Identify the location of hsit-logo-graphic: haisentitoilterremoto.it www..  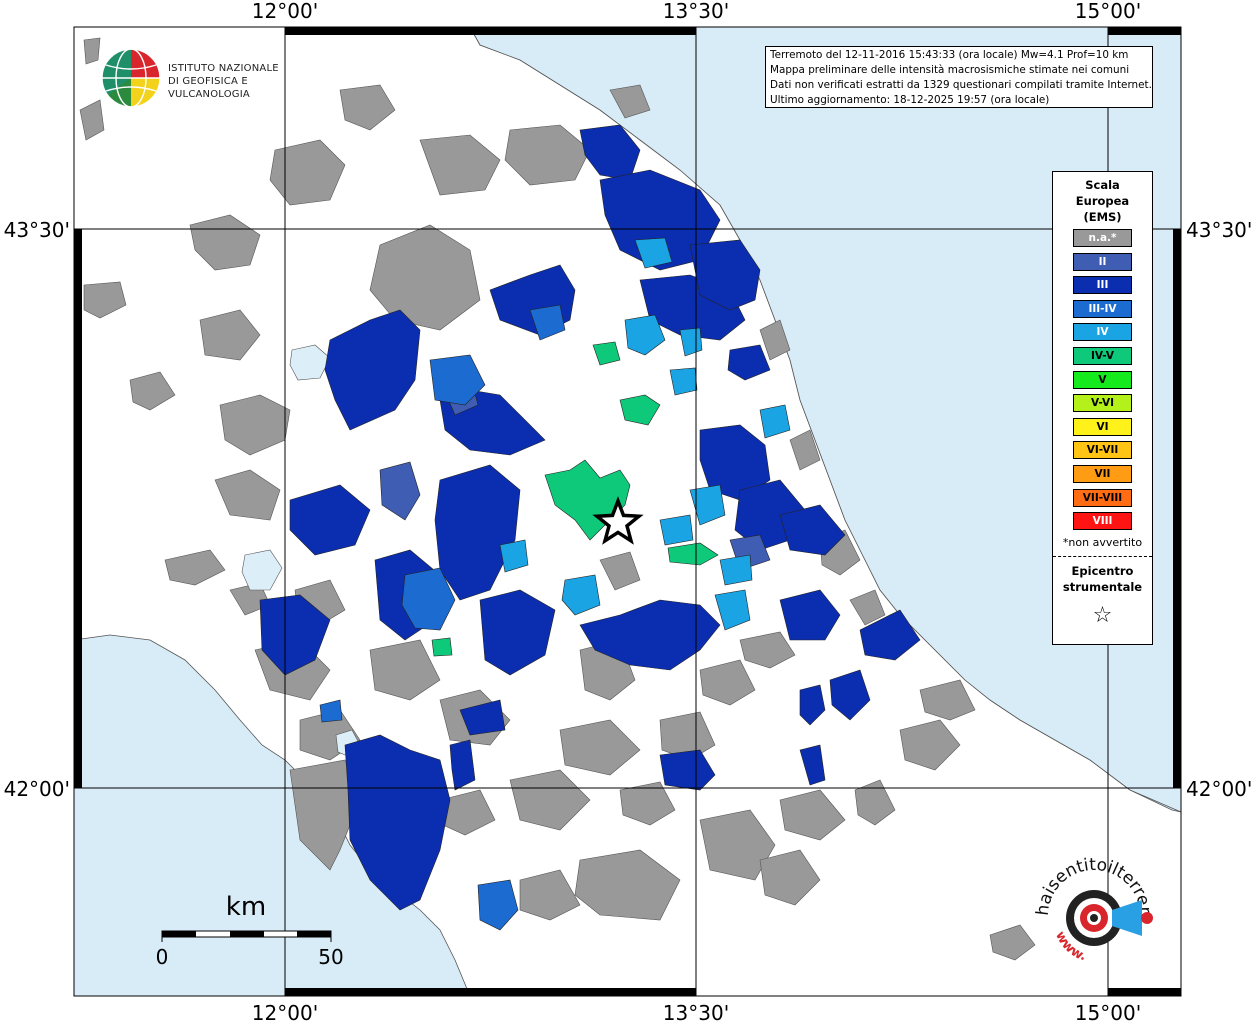
(1090, 902).